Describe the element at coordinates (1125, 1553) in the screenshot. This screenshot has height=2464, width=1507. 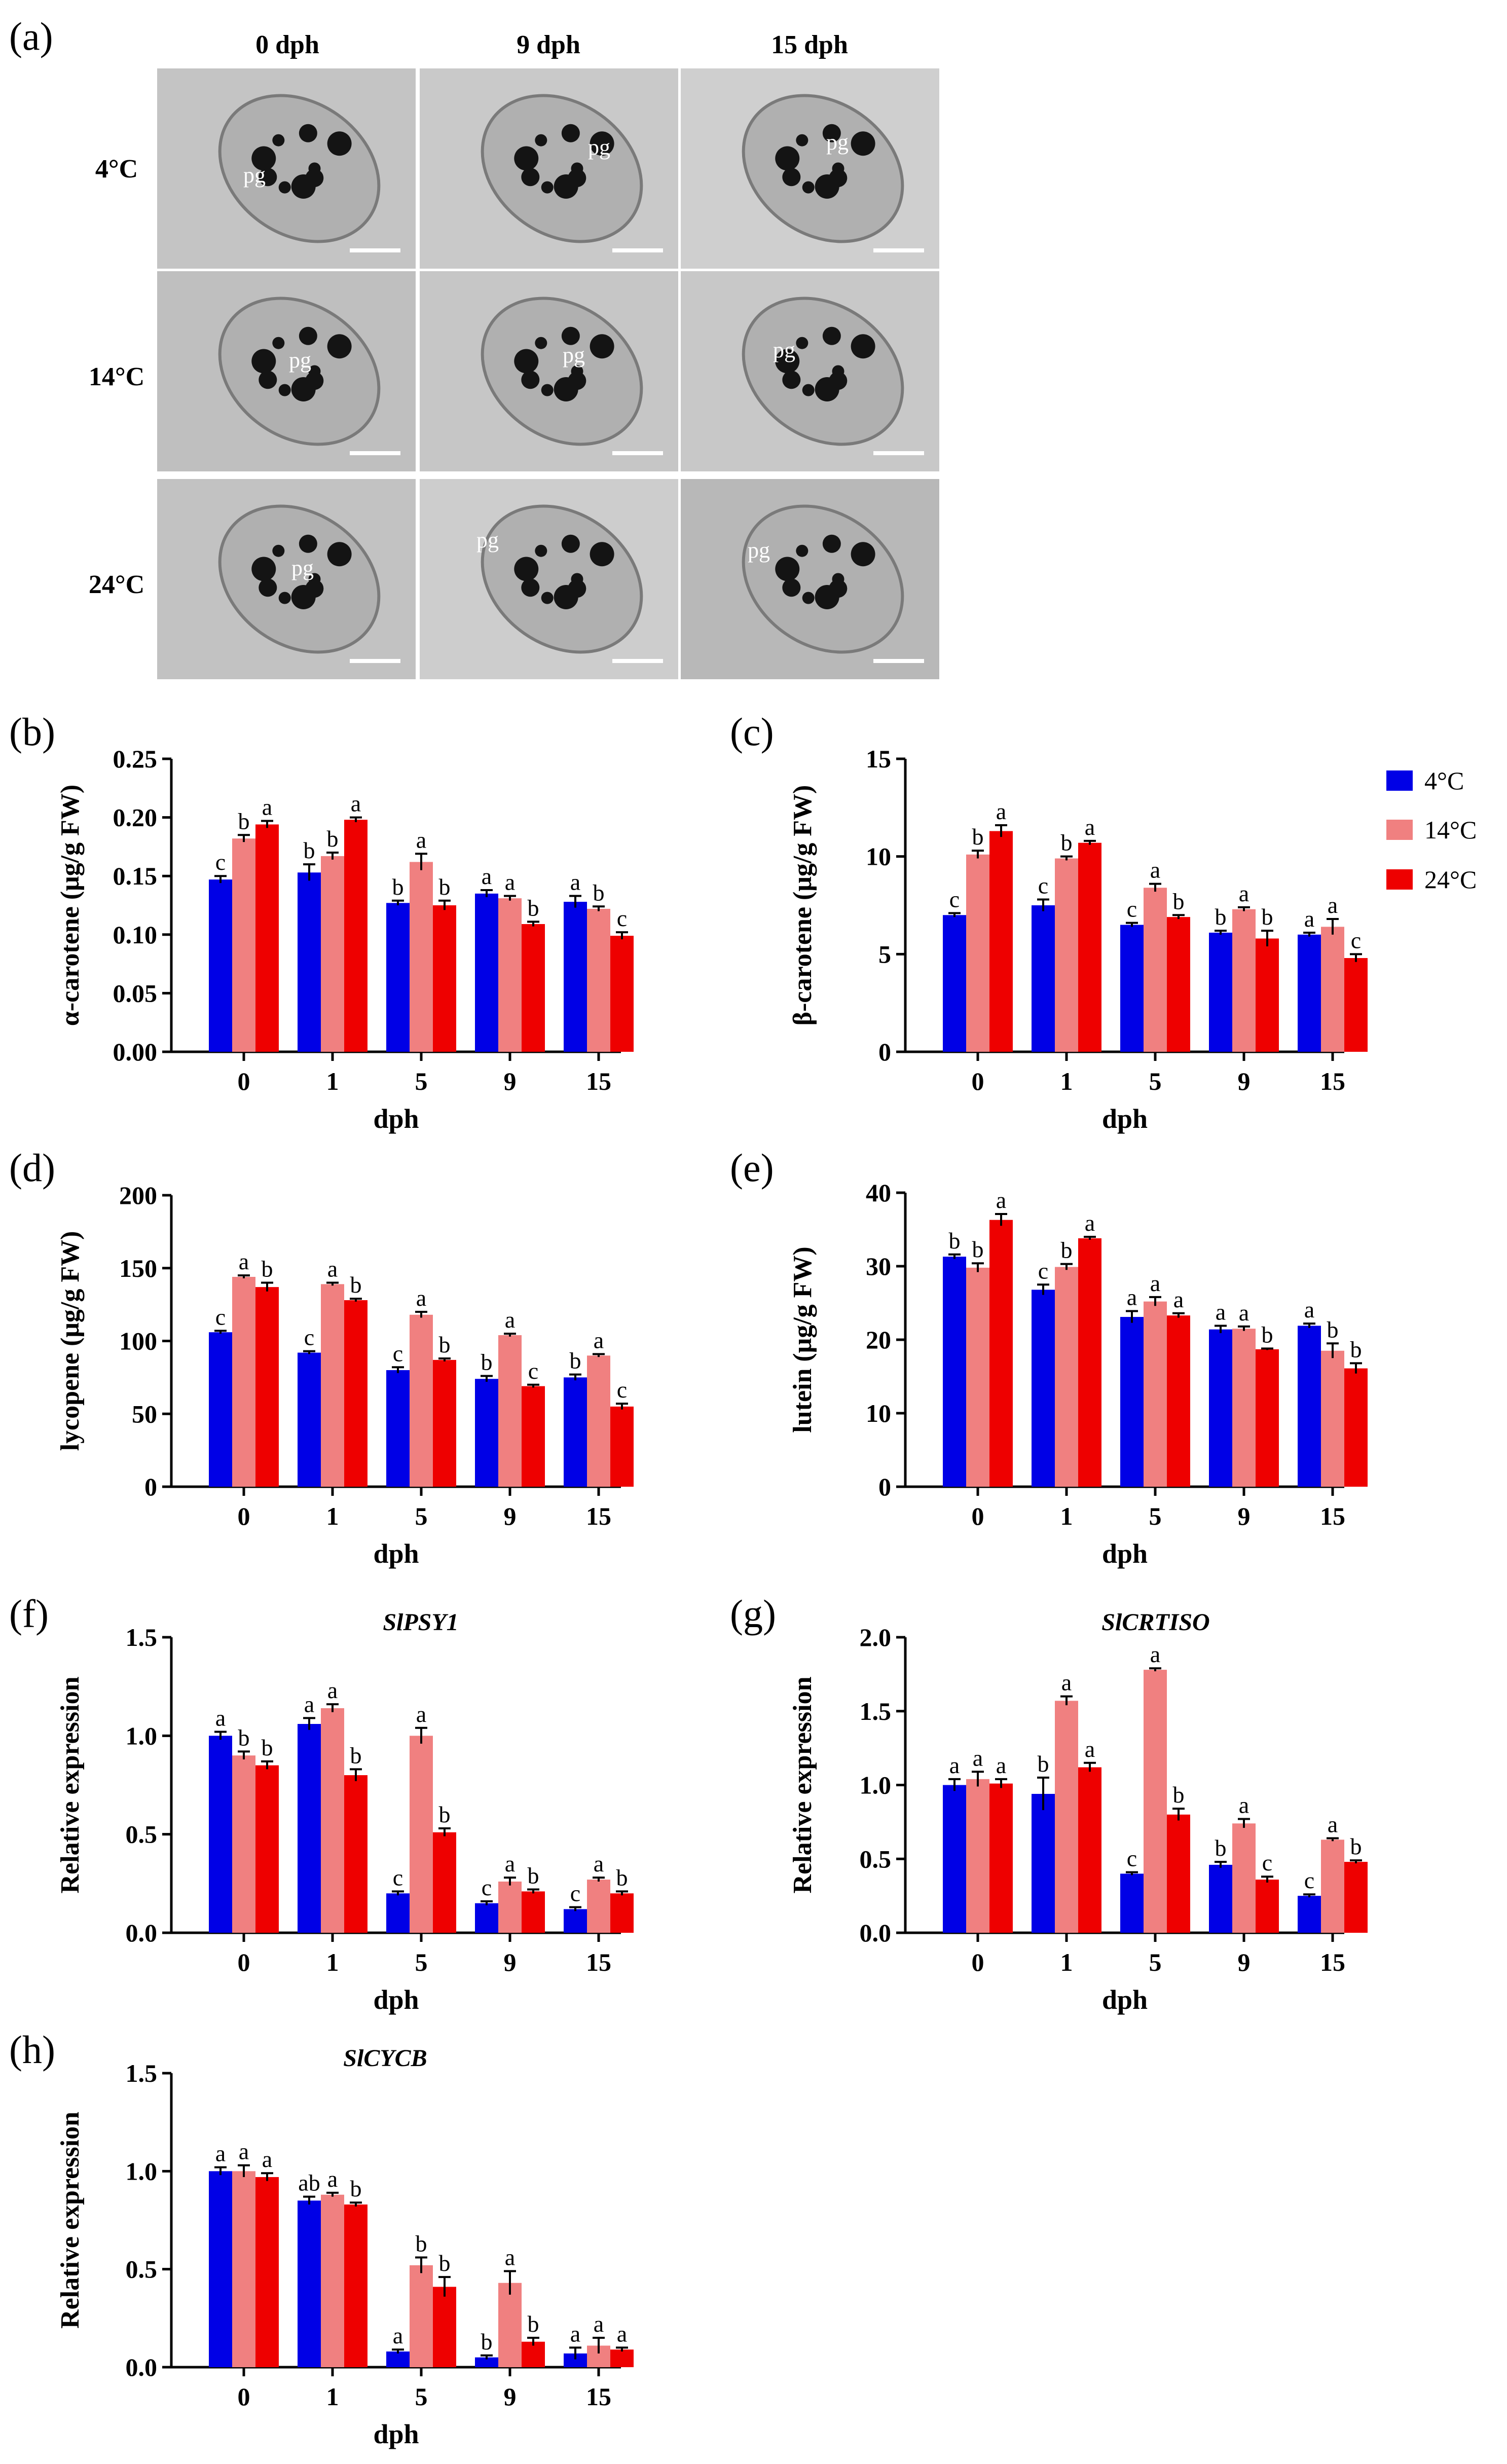
I see `chart-e-xlabel: dph` at that location.